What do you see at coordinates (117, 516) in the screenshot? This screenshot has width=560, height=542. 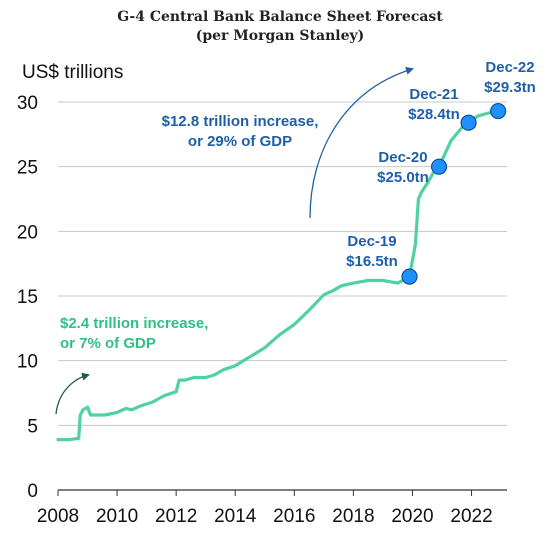 I see `x-tick-2010: 2010` at bounding box center [117, 516].